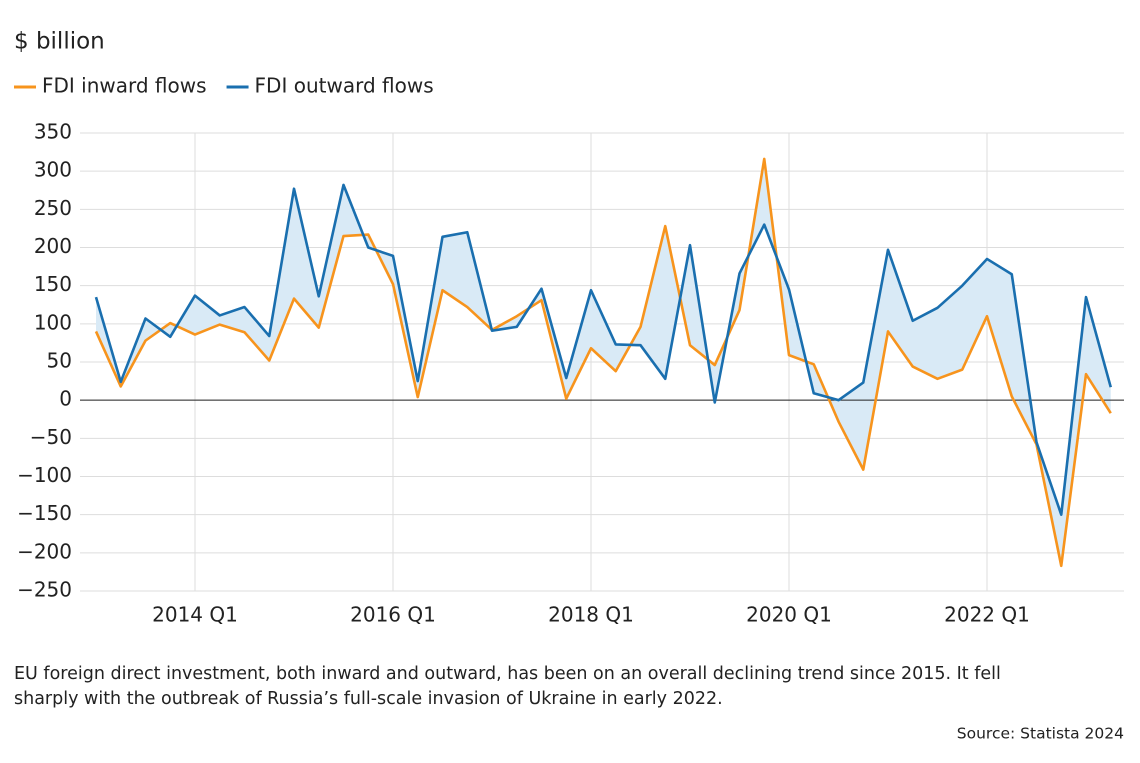 The height and width of the screenshot is (763, 1140). What do you see at coordinates (53, 208) in the screenshot?
I see `y-tick-label: 250` at bounding box center [53, 208].